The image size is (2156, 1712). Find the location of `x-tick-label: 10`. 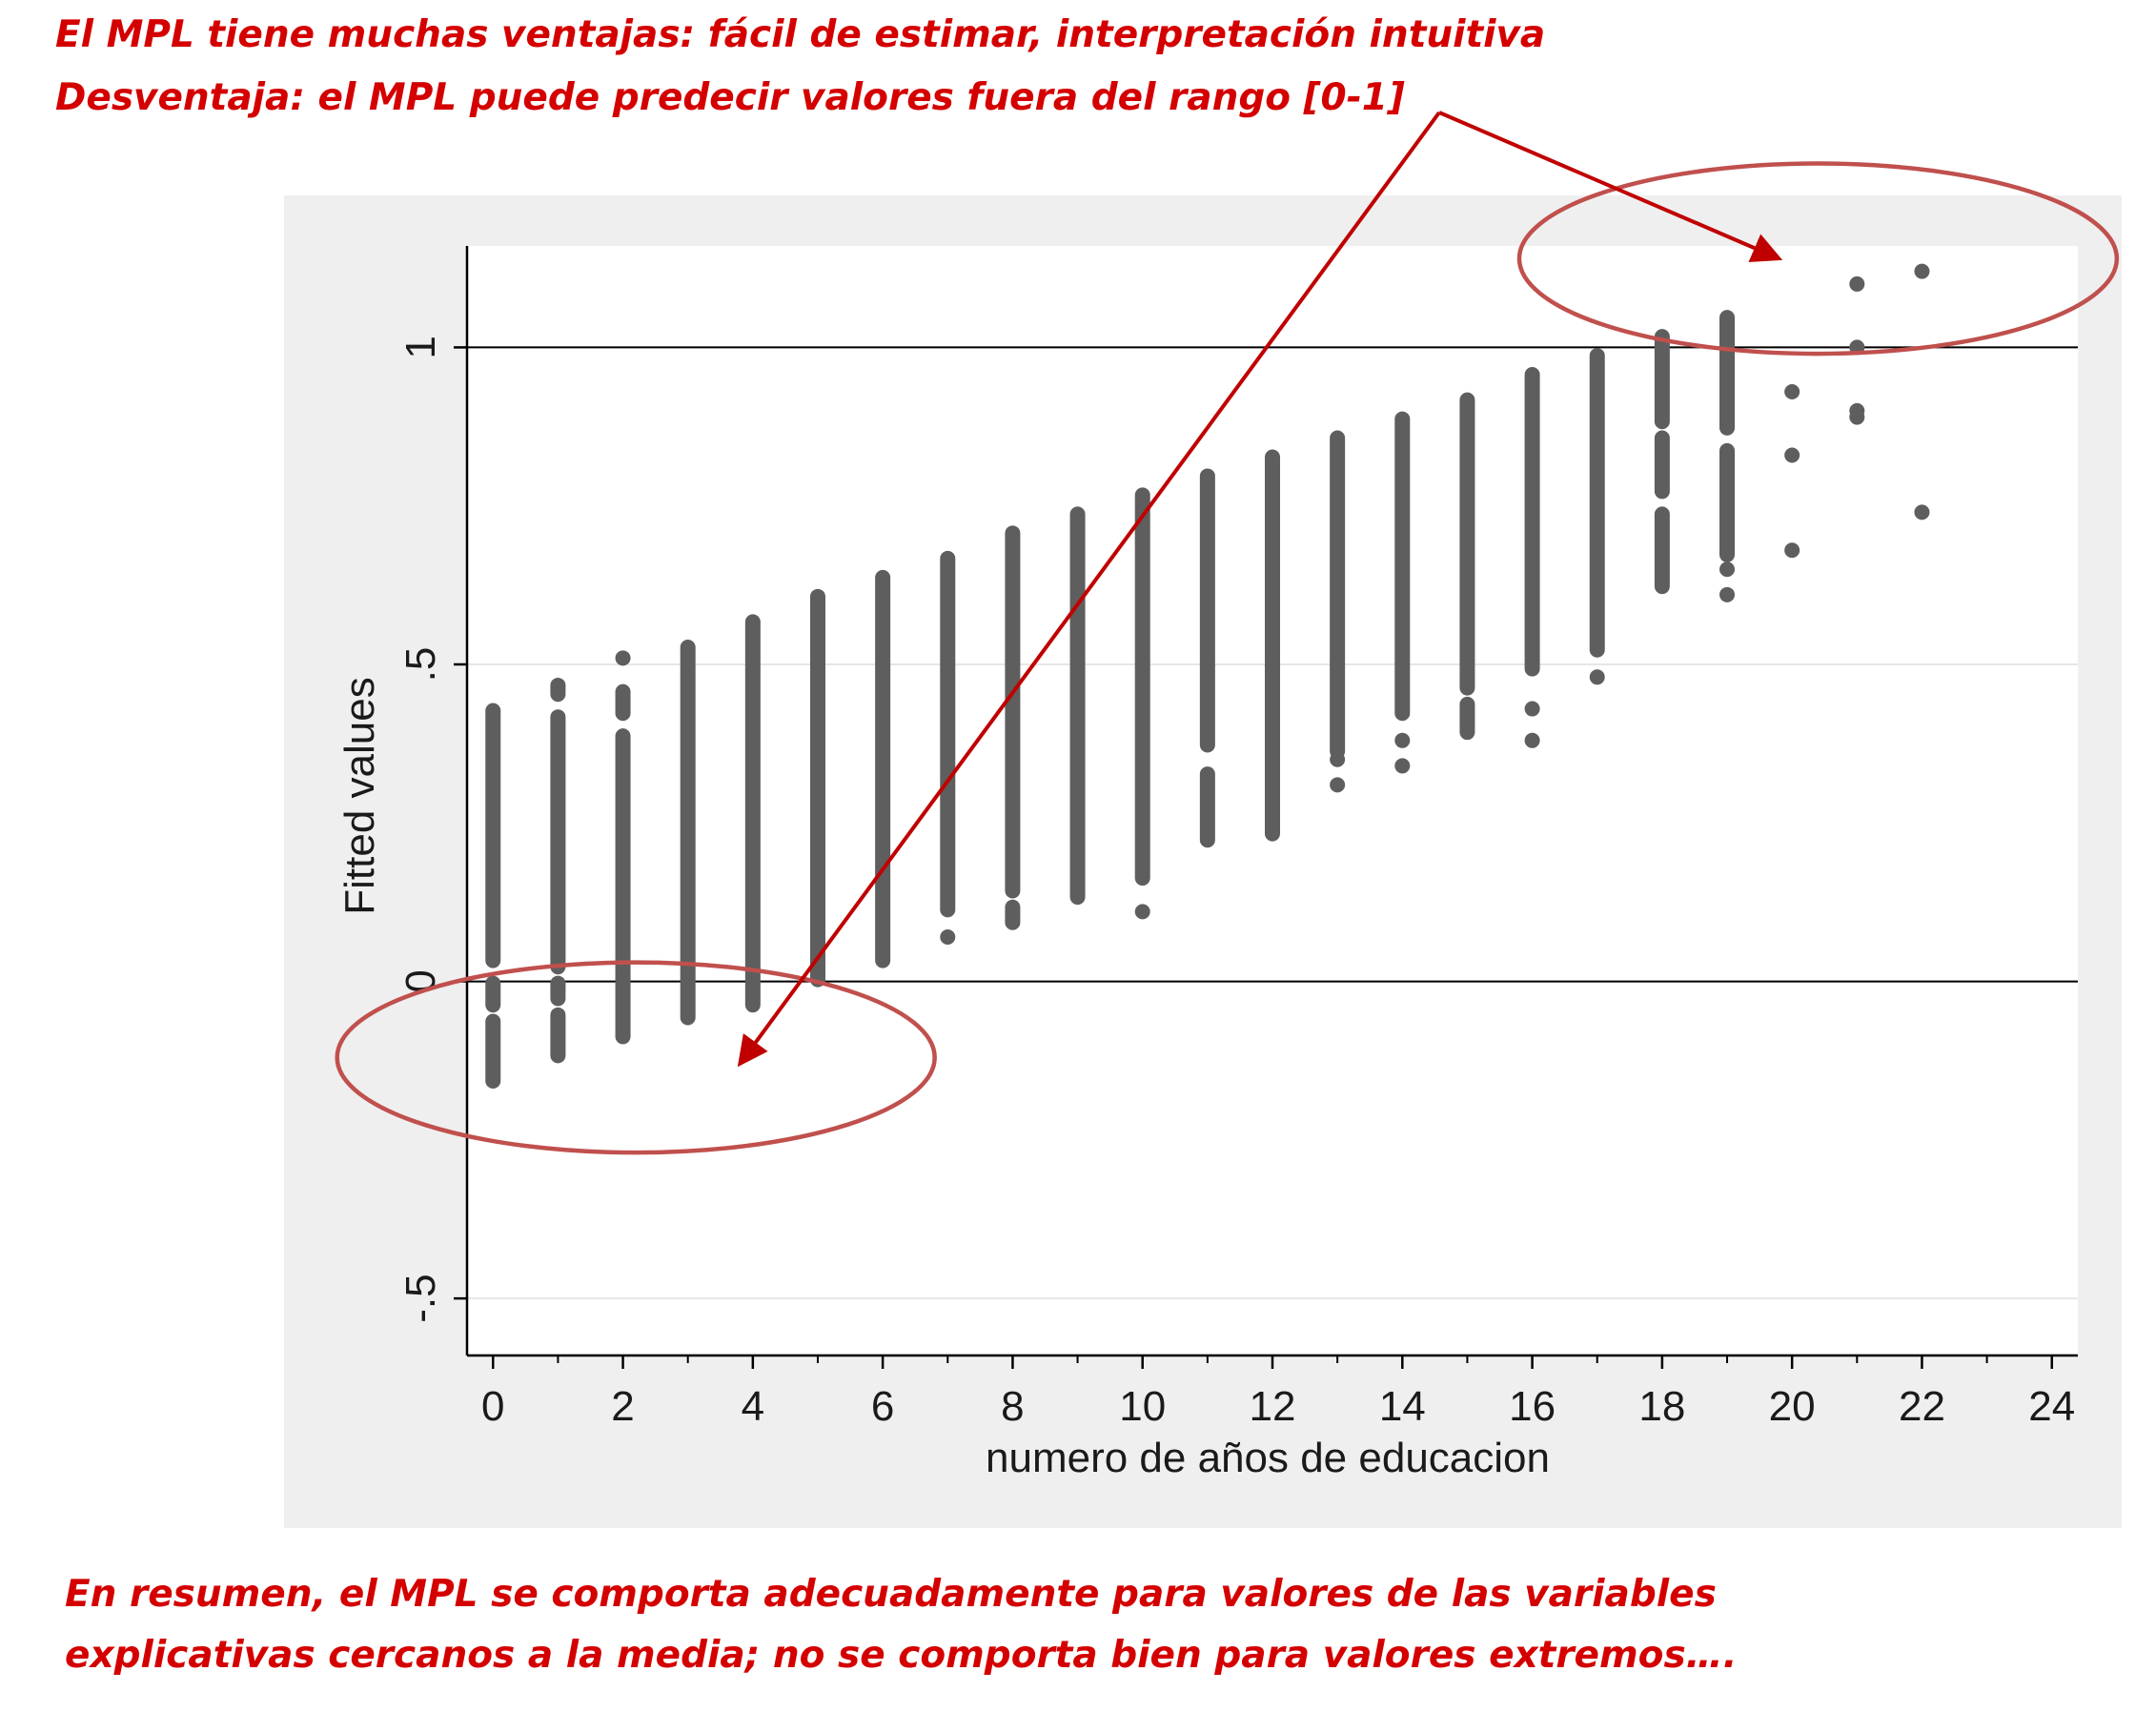

x-tick-label: 10 is located at coordinates (1143, 1406).